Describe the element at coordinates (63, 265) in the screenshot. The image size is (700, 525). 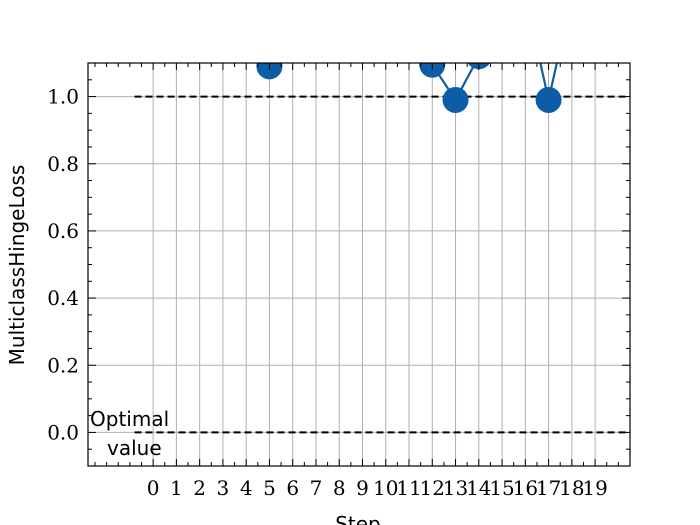
I see `y-tick-labels: 0.0 0.2 0.4 0.6 0.8 1.0` at that location.